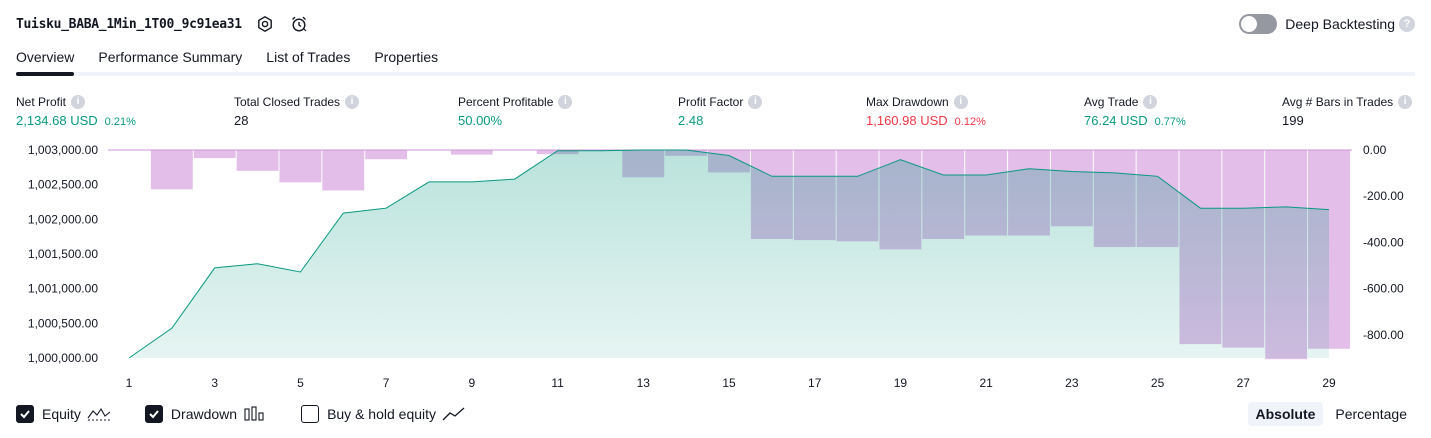 This screenshot has width=1431, height=438. What do you see at coordinates (63, 254) in the screenshot?
I see `left-axis-tick-label: 1,001,500.00` at bounding box center [63, 254].